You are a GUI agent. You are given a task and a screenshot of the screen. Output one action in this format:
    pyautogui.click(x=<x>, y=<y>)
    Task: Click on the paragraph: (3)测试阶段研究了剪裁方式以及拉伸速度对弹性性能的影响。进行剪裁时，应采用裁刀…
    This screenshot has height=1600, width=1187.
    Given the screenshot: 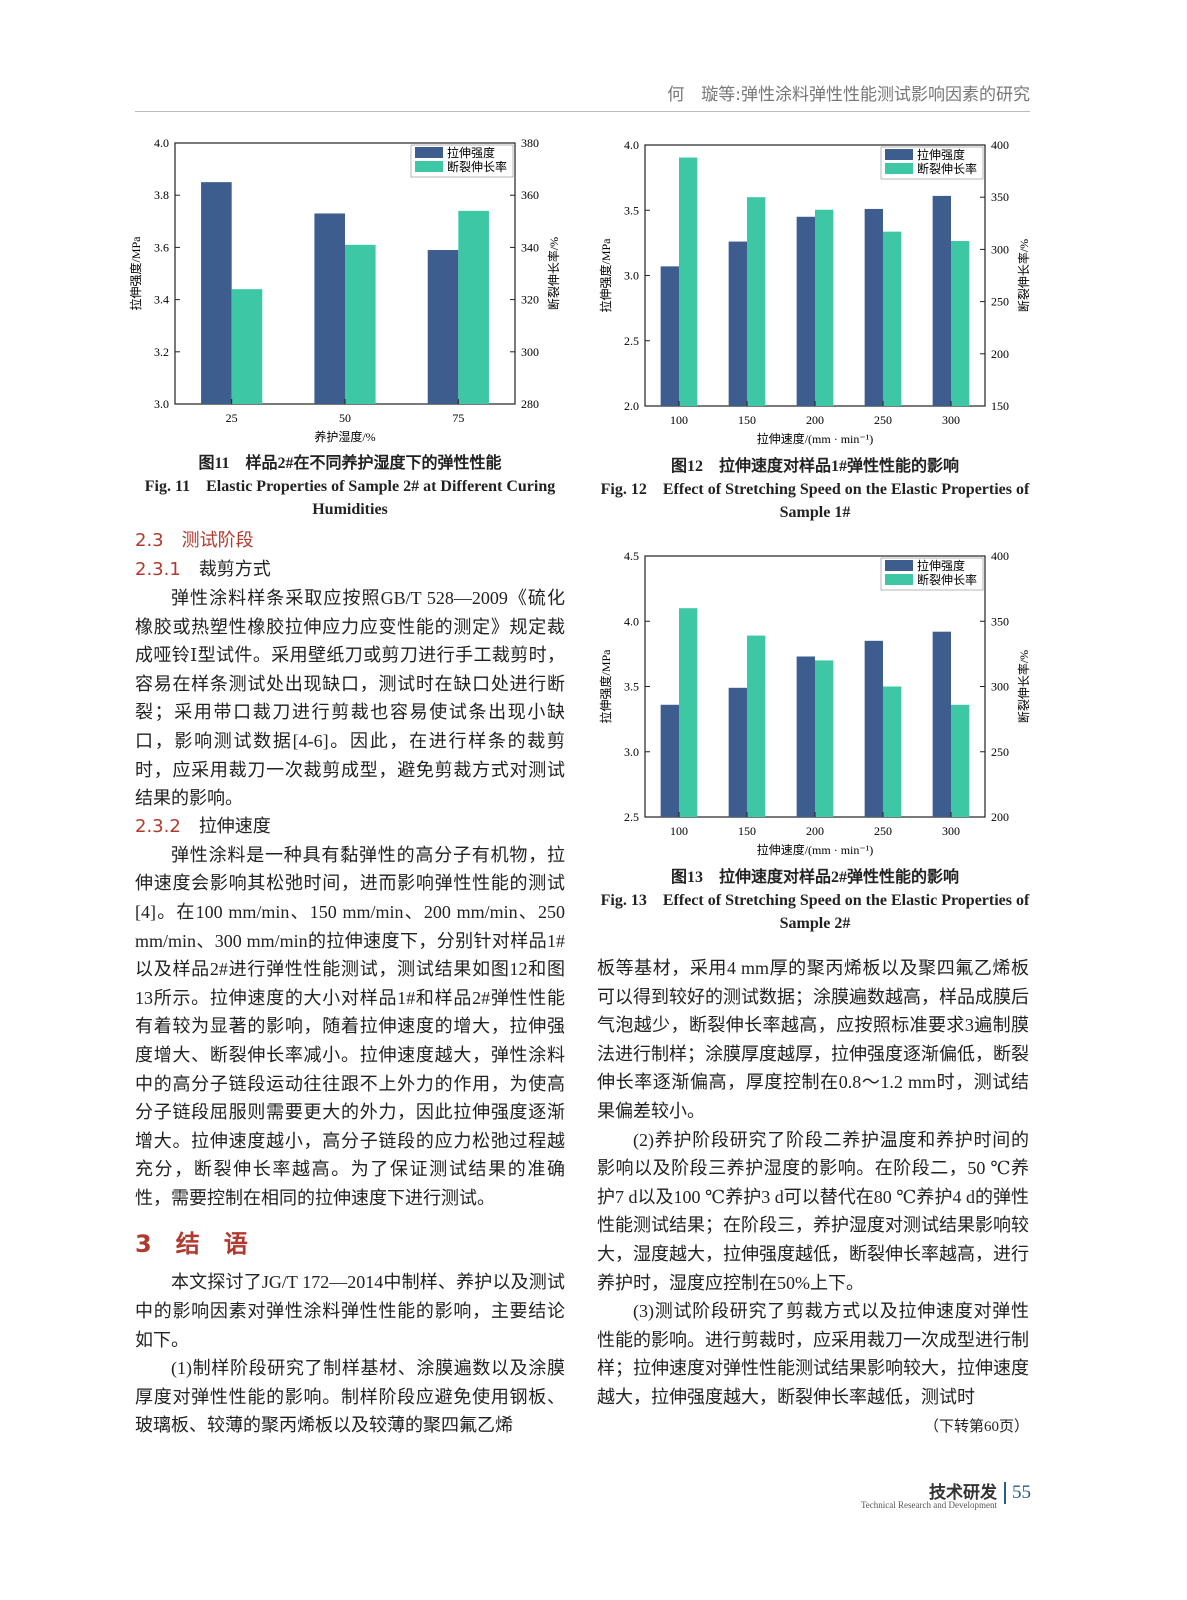 What is the action you would take?
    pyautogui.click(x=813, y=1354)
    